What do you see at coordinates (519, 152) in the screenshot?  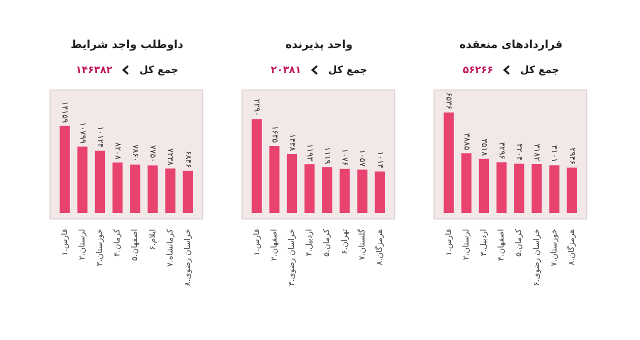 I see `data-label: ۳۲۰۴` at bounding box center [519, 152].